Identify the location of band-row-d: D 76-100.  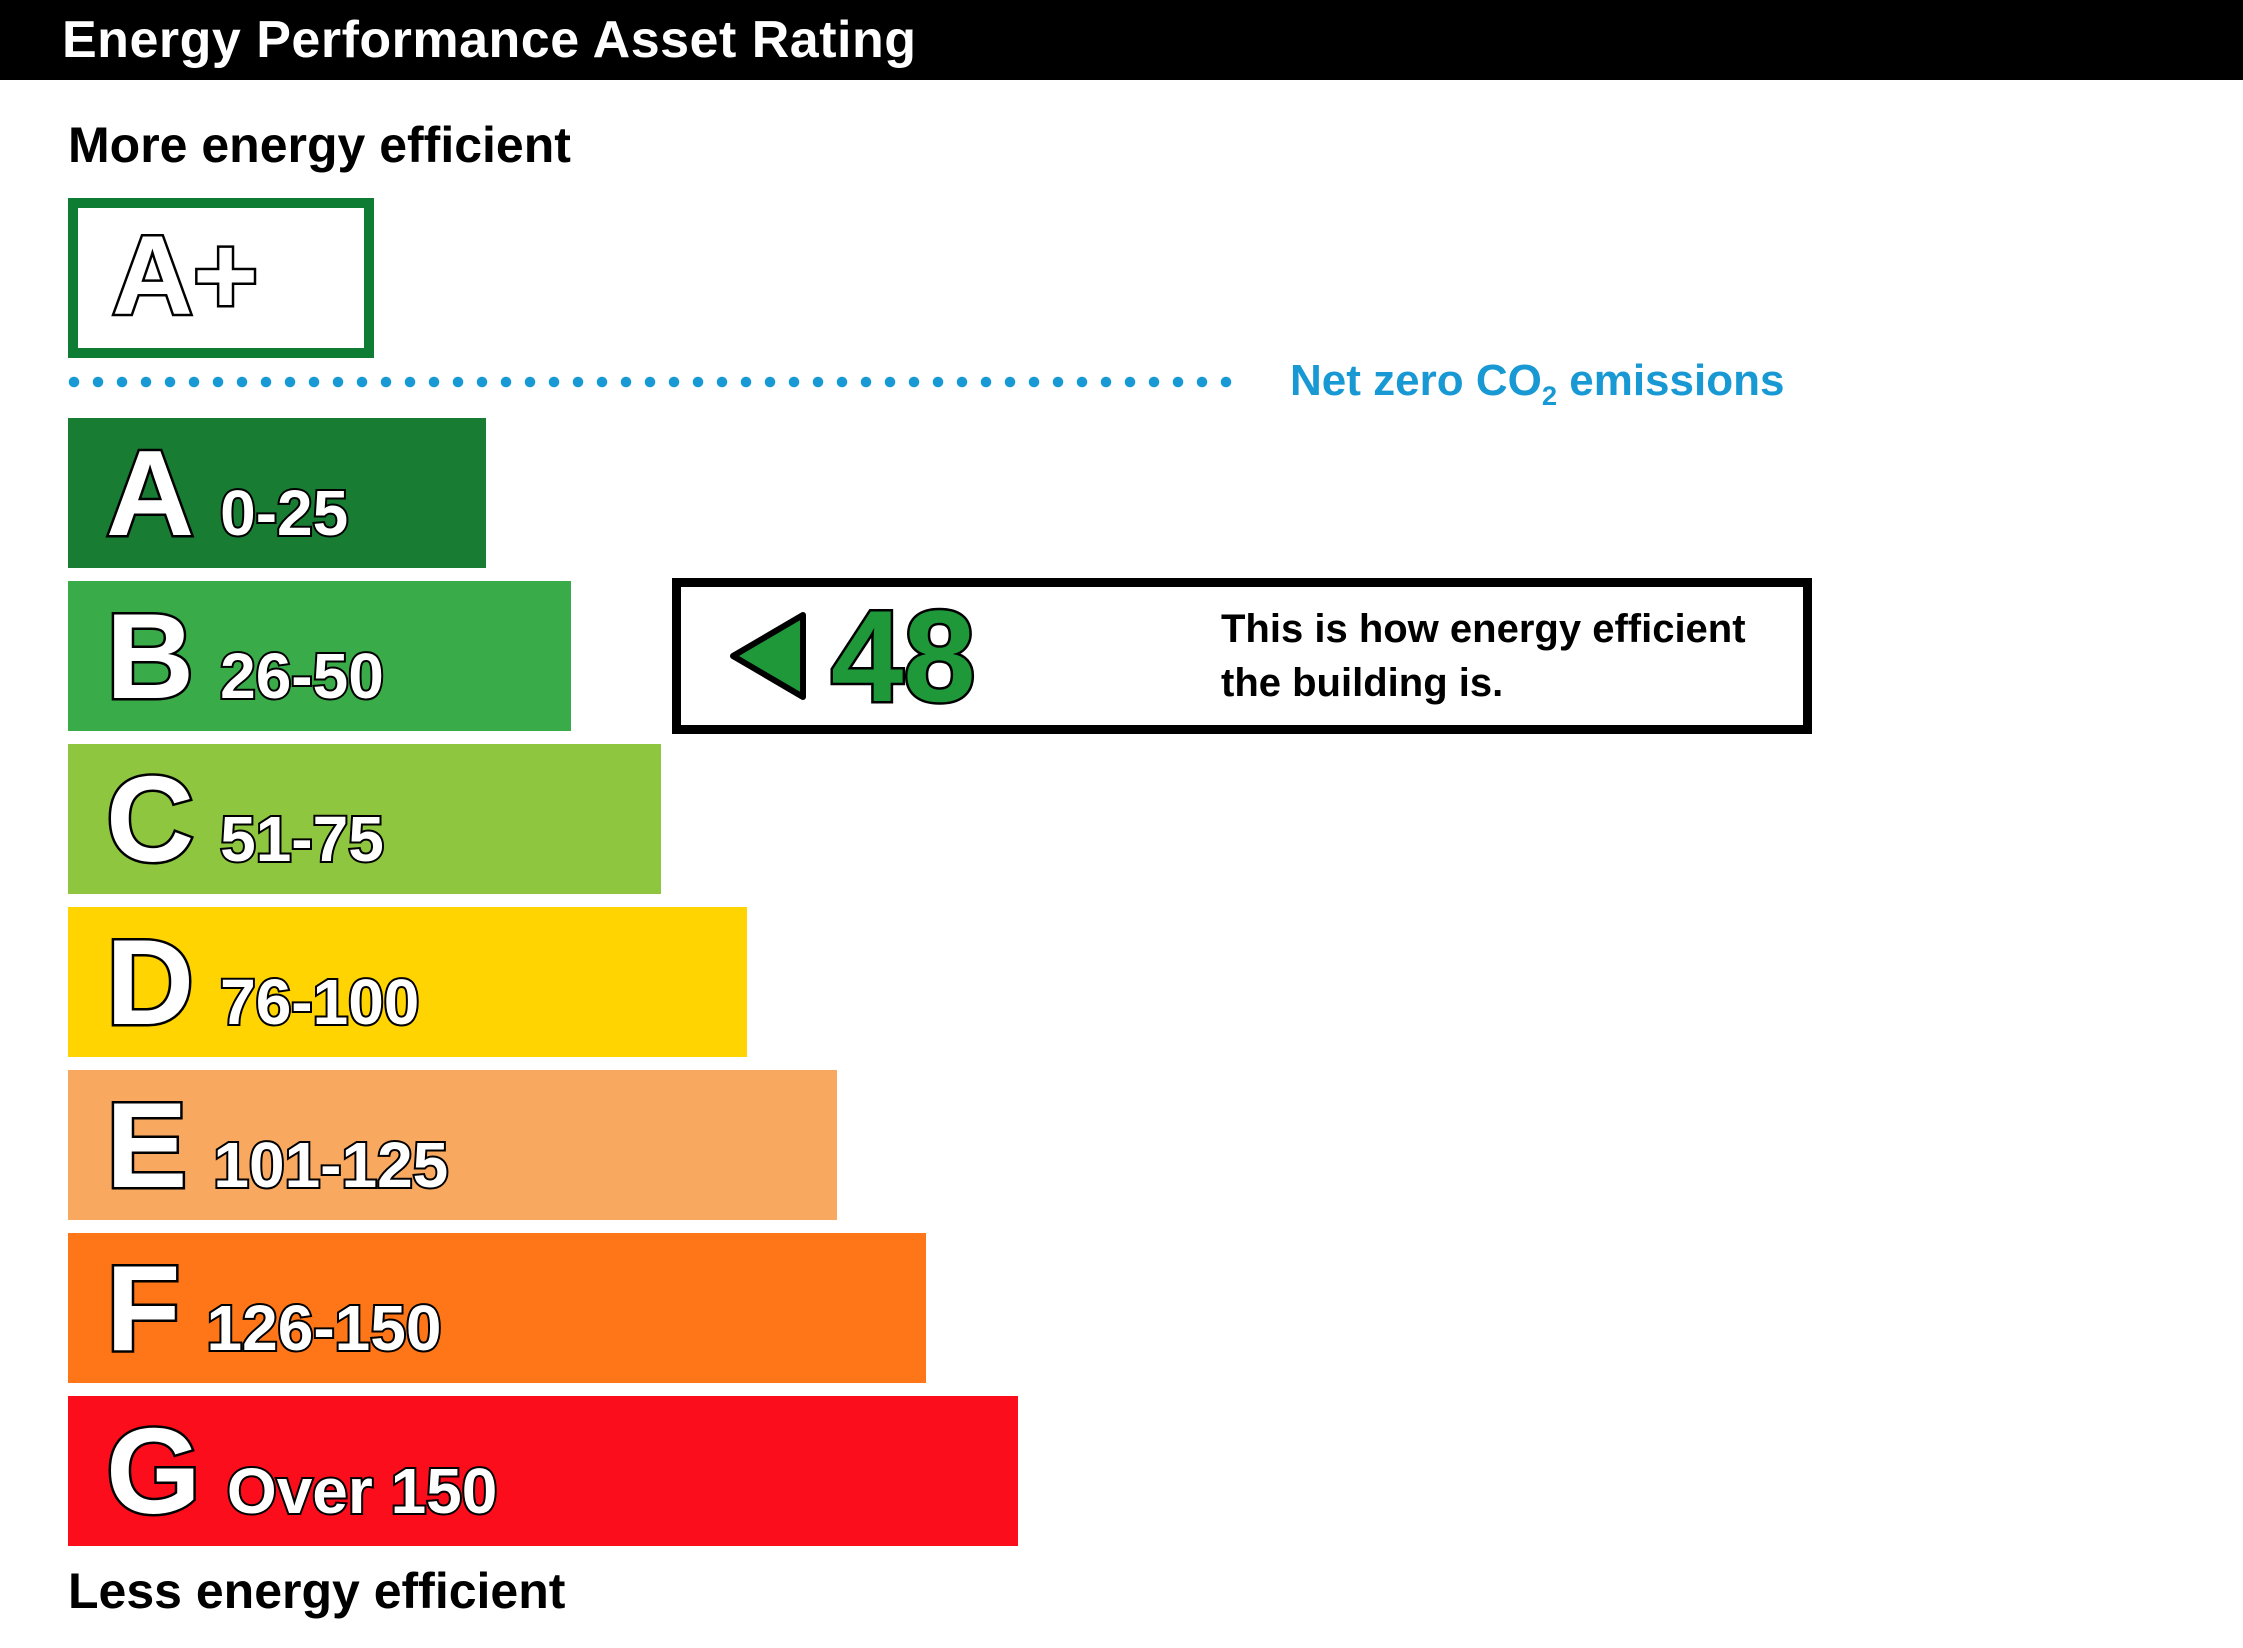
(407, 982).